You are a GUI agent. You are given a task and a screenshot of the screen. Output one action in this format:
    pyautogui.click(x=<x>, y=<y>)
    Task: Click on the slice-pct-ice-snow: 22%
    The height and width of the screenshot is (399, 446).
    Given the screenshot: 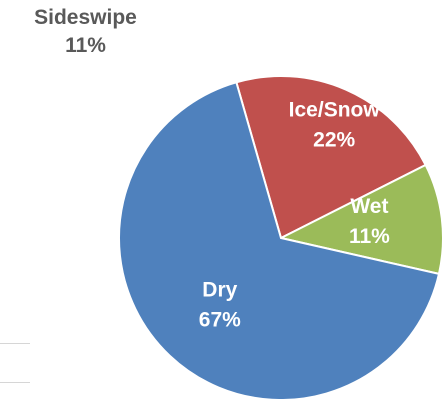 What is the action you would take?
    pyautogui.click(x=334, y=139)
    